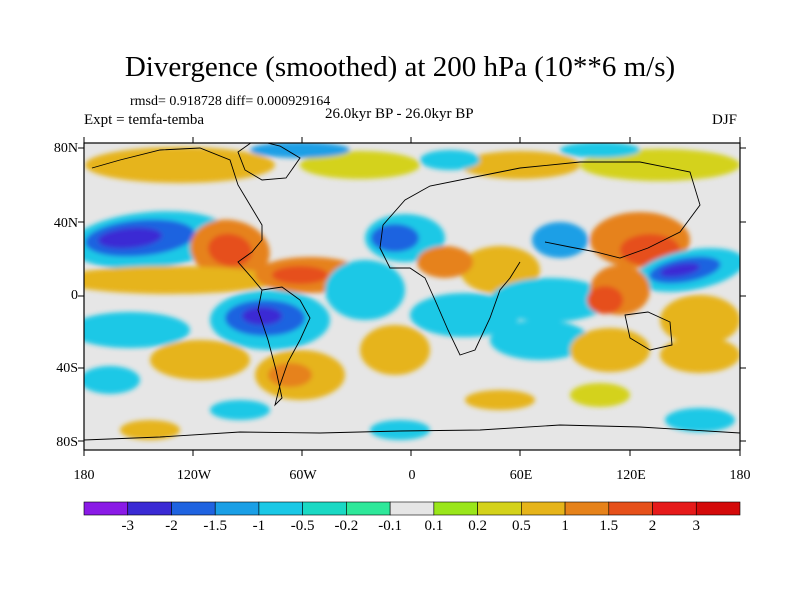 This screenshot has width=800, height=600. I want to click on stats-text: rmsd= 0.918728 diff= 0.000929164, so click(230, 101).